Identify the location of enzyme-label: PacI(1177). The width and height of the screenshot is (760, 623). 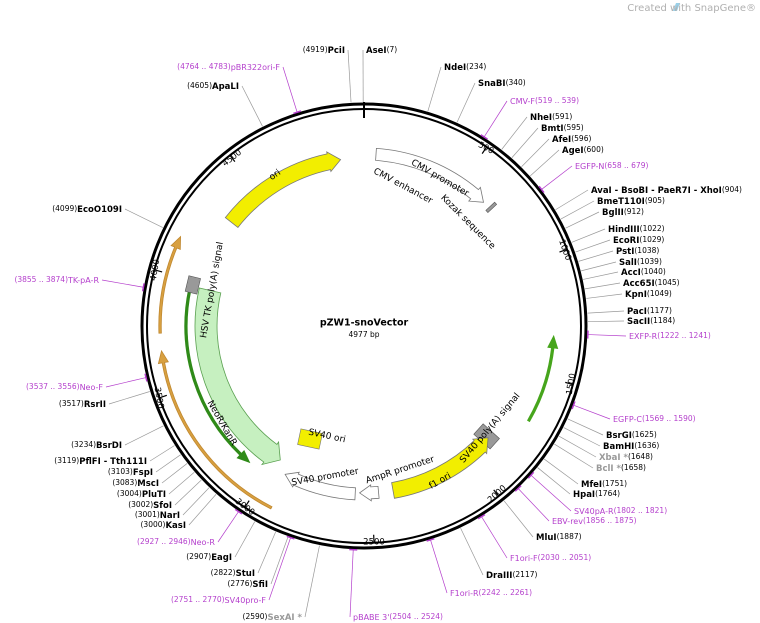
(649, 311).